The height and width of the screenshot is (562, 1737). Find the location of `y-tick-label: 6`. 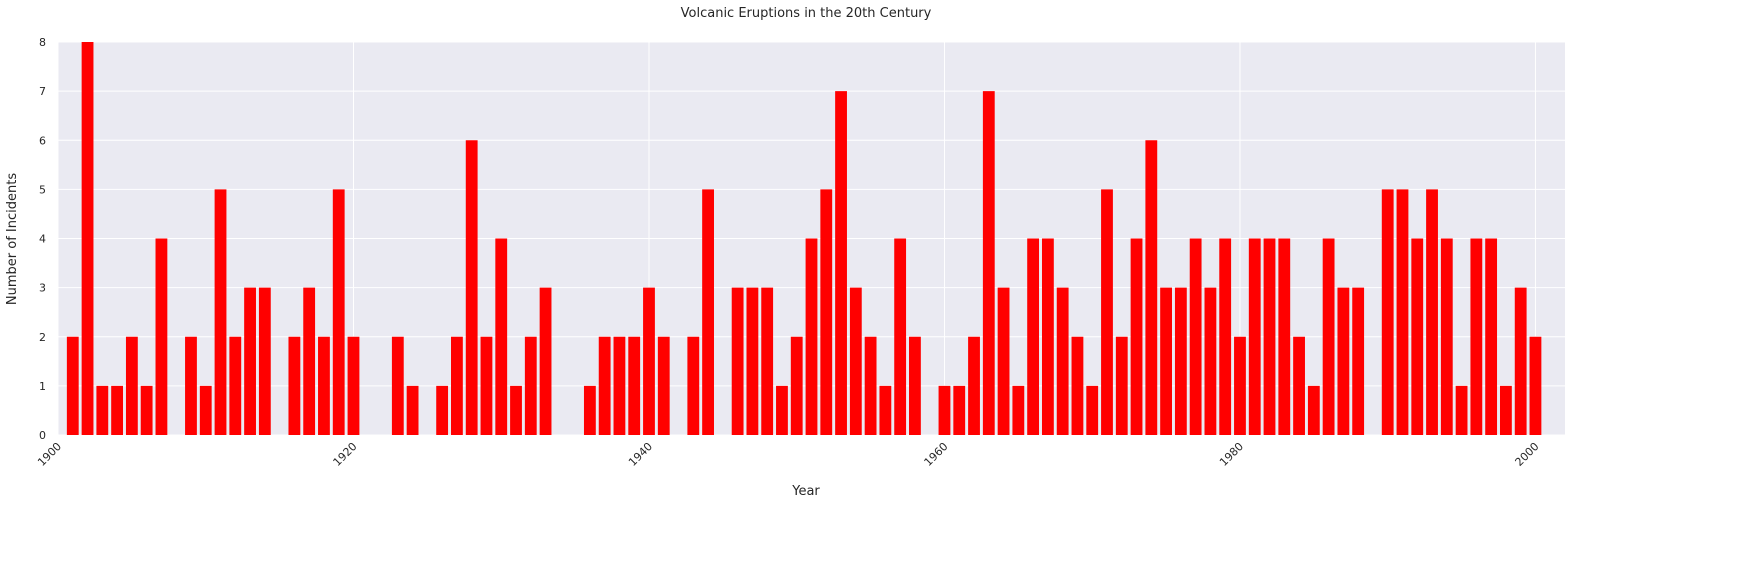

y-tick-label: 6 is located at coordinates (42, 140).